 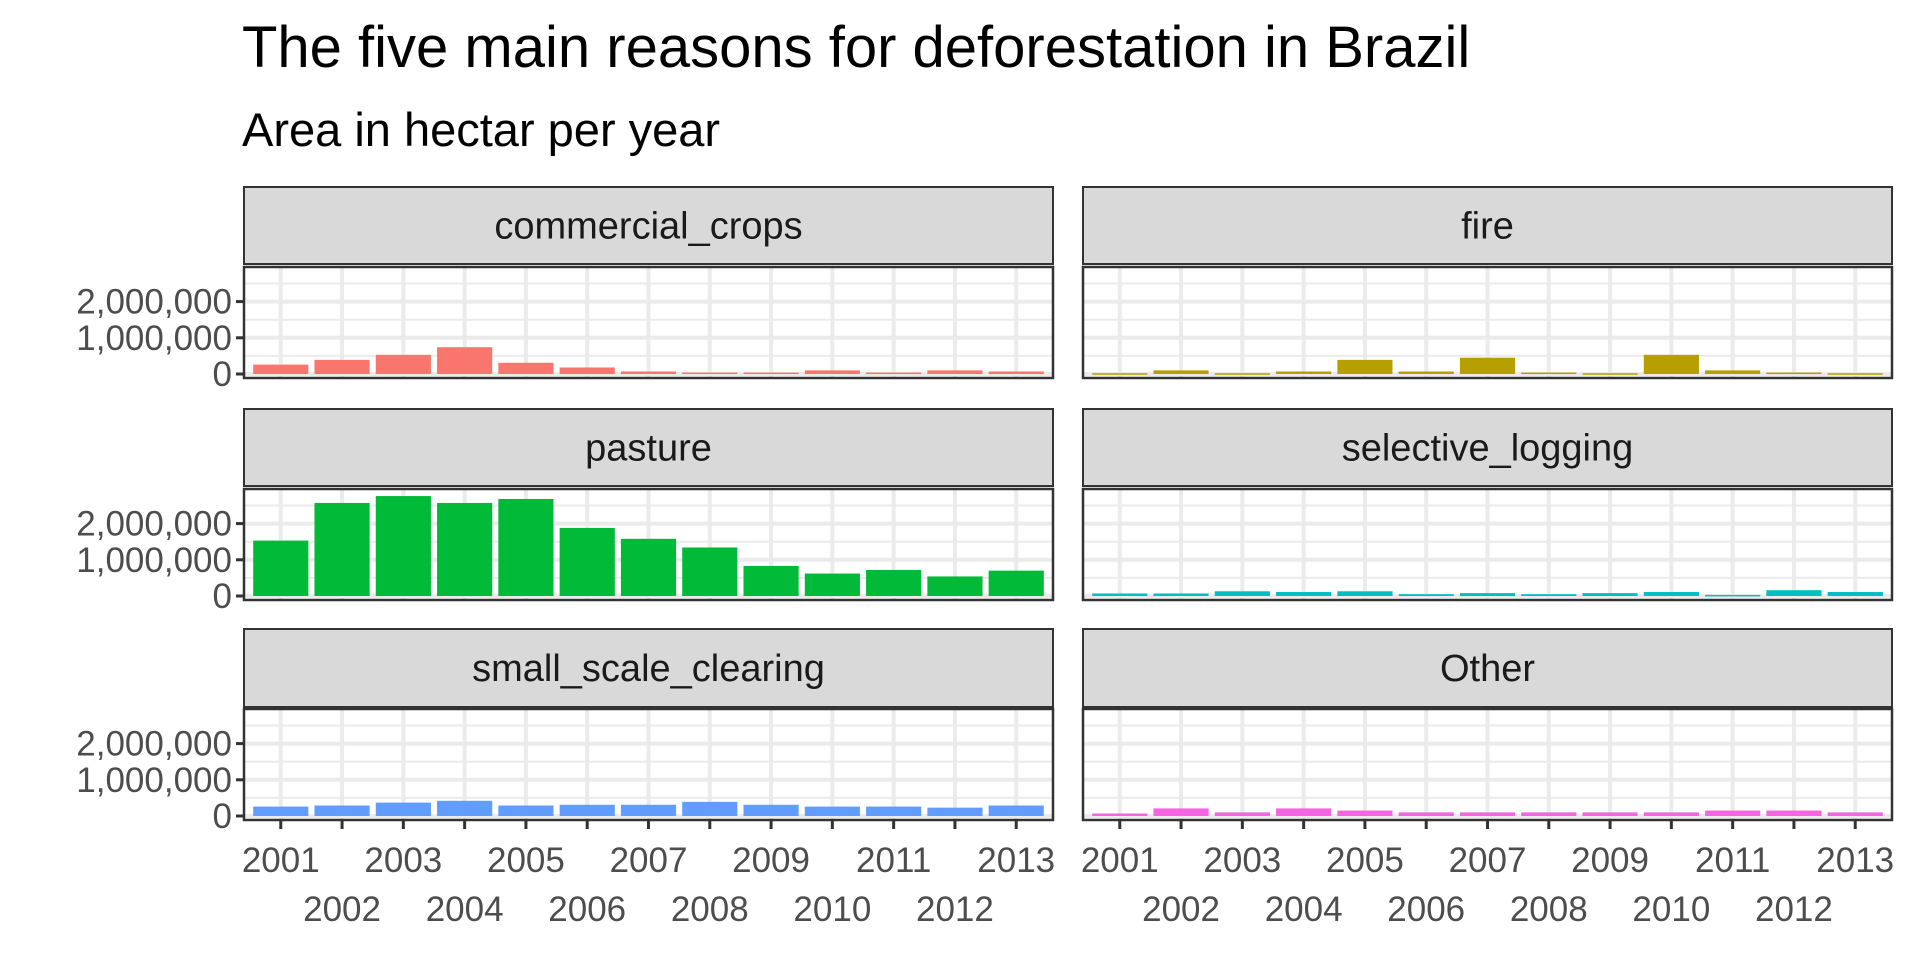 I want to click on facet-strip-label: Other, so click(x=1487, y=669).